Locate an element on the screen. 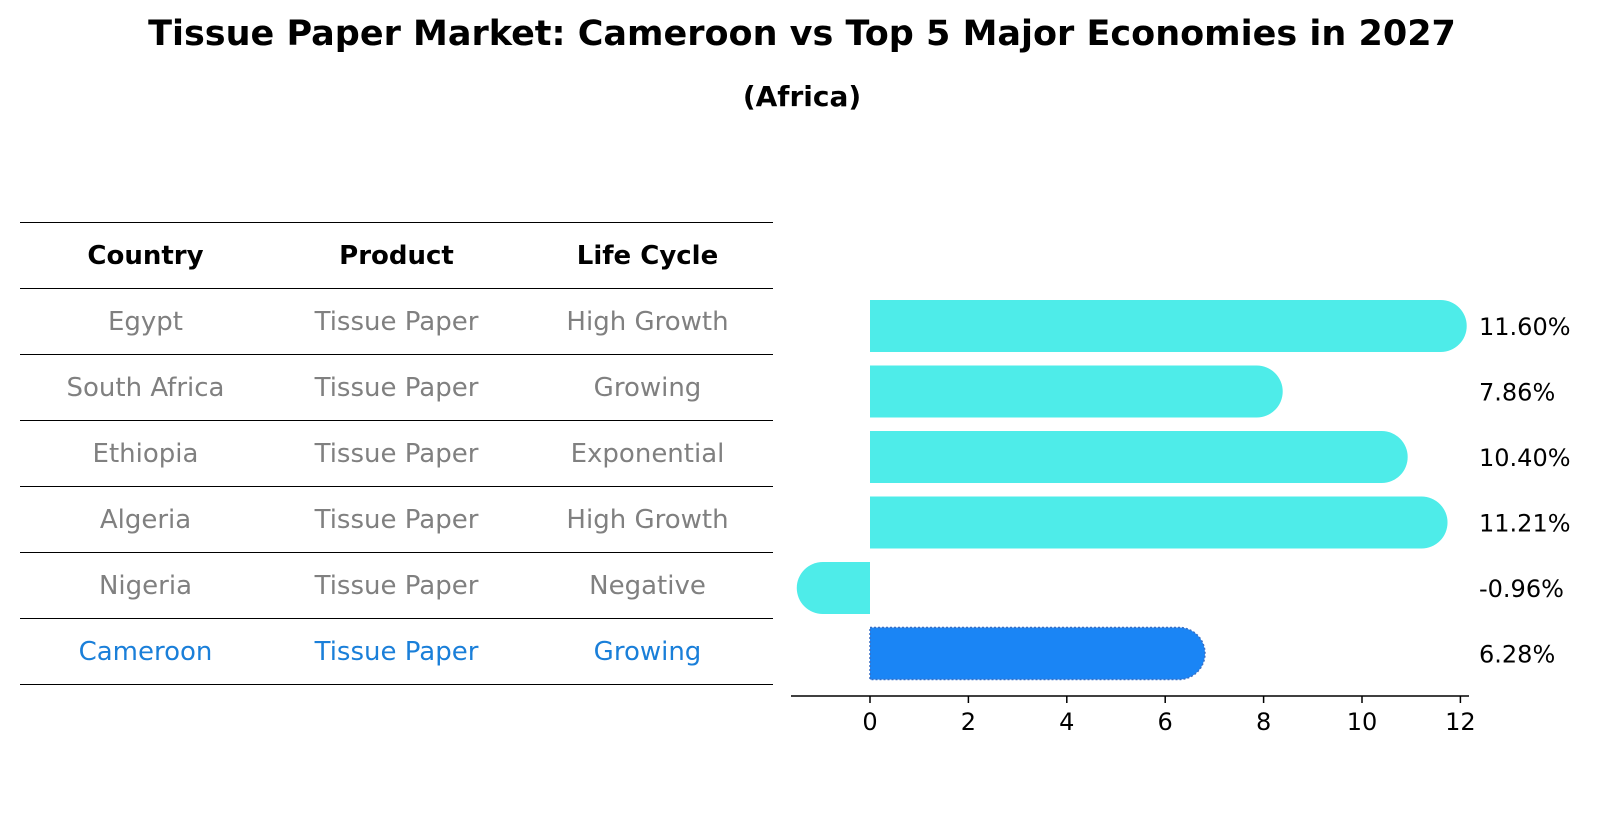 This screenshot has height=823, width=1604. cell-country: Nigeria is located at coordinates (145, 585).